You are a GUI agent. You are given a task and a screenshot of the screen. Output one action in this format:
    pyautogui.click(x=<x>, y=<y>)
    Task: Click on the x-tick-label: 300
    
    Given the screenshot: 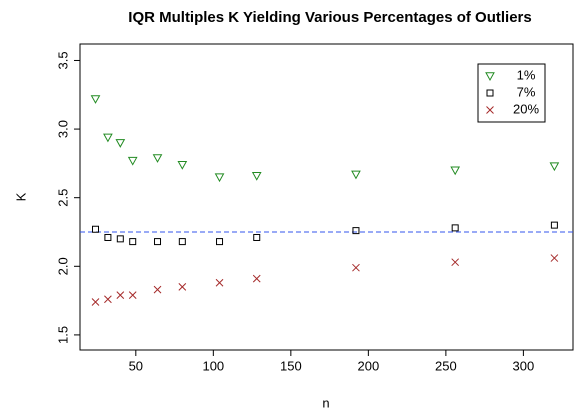 What is the action you would take?
    pyautogui.click(x=524, y=365)
    